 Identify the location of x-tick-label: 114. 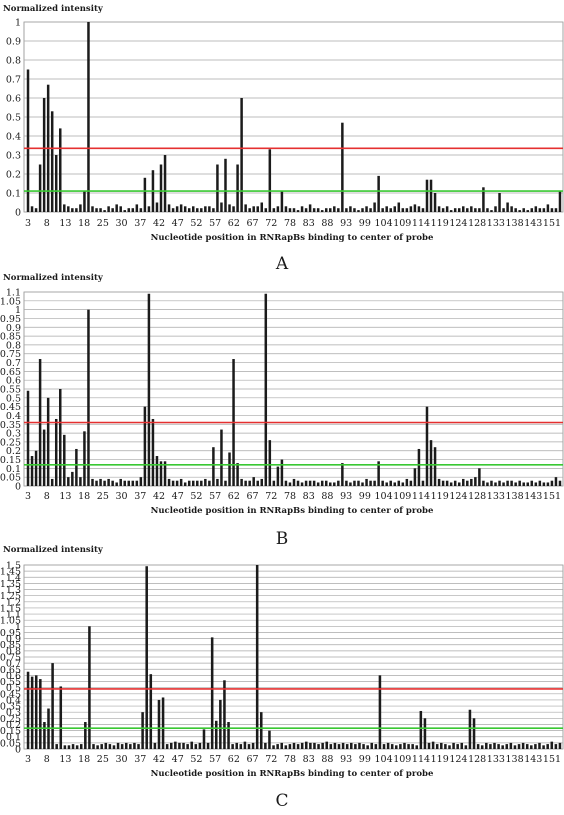
(421, 496).